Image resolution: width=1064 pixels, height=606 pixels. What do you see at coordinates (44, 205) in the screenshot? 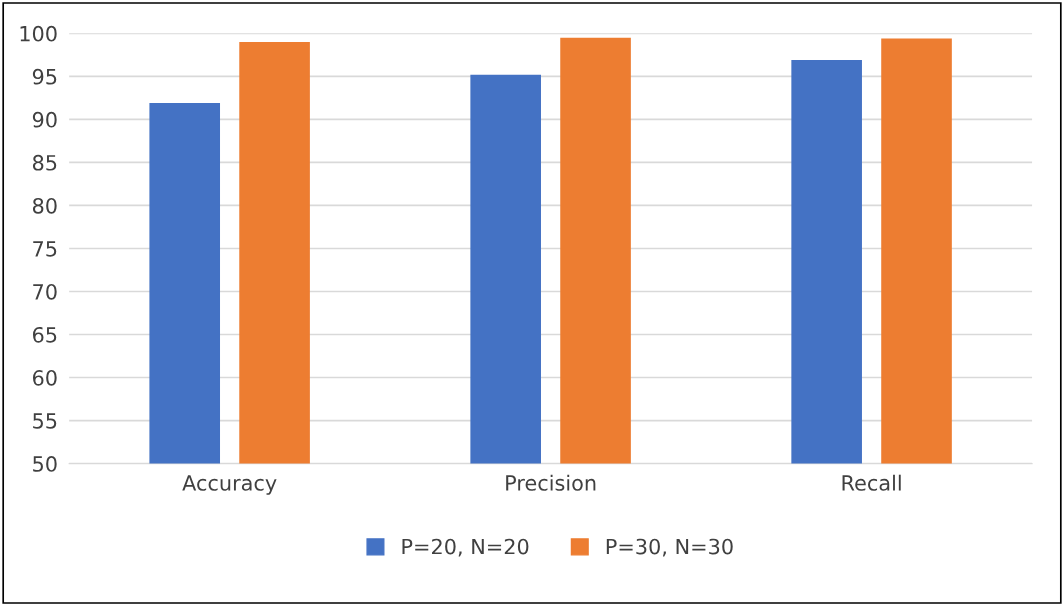
I see `y-tick-label: 80` at bounding box center [44, 205].